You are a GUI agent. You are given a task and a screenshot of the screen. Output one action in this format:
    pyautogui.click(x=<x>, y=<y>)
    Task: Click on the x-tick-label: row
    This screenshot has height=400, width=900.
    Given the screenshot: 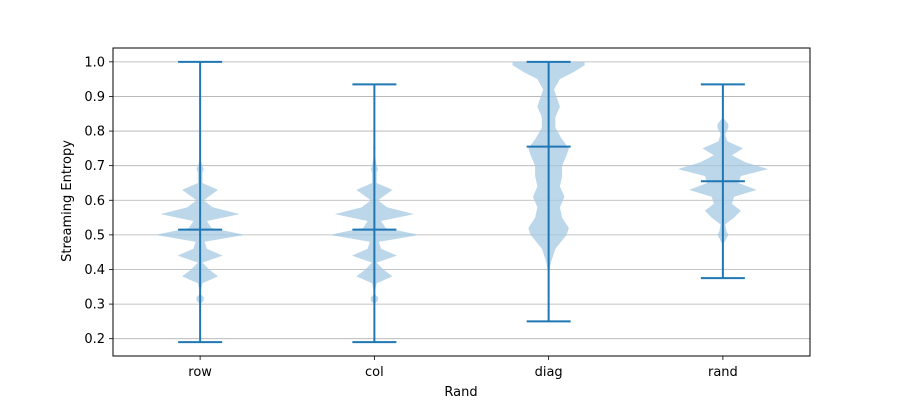 What is the action you would take?
    pyautogui.click(x=200, y=372)
    